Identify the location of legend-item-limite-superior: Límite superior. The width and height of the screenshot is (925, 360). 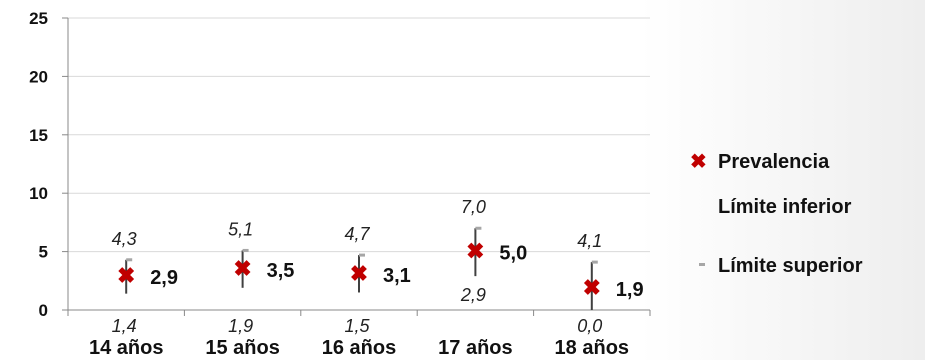
(781, 266).